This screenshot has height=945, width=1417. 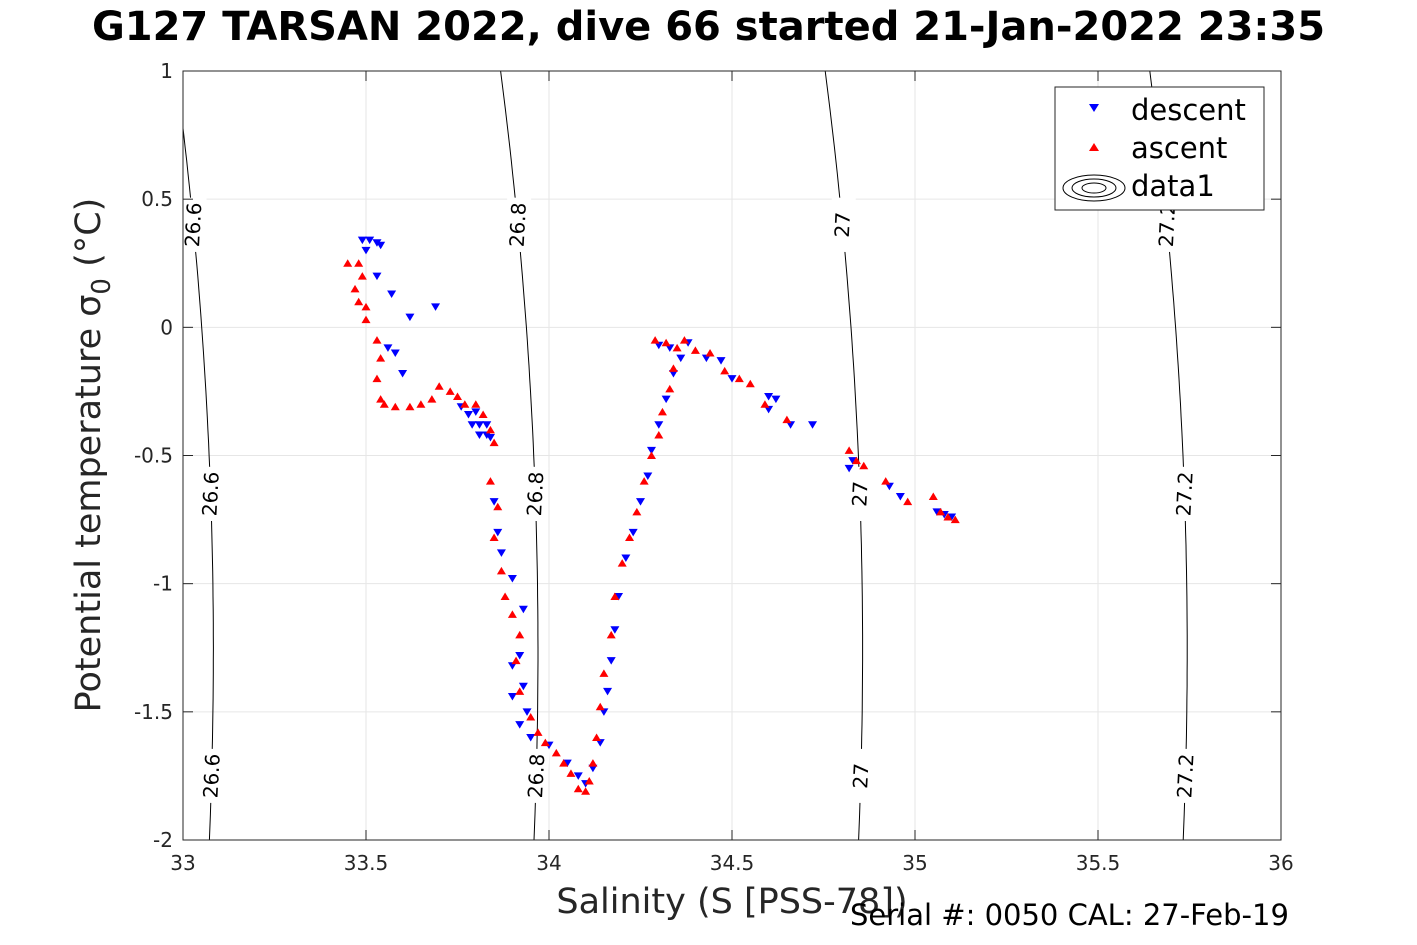 What do you see at coordinates (89, 515) in the screenshot?
I see `y-axis-label-text: Potential temperature` at bounding box center [89, 515].